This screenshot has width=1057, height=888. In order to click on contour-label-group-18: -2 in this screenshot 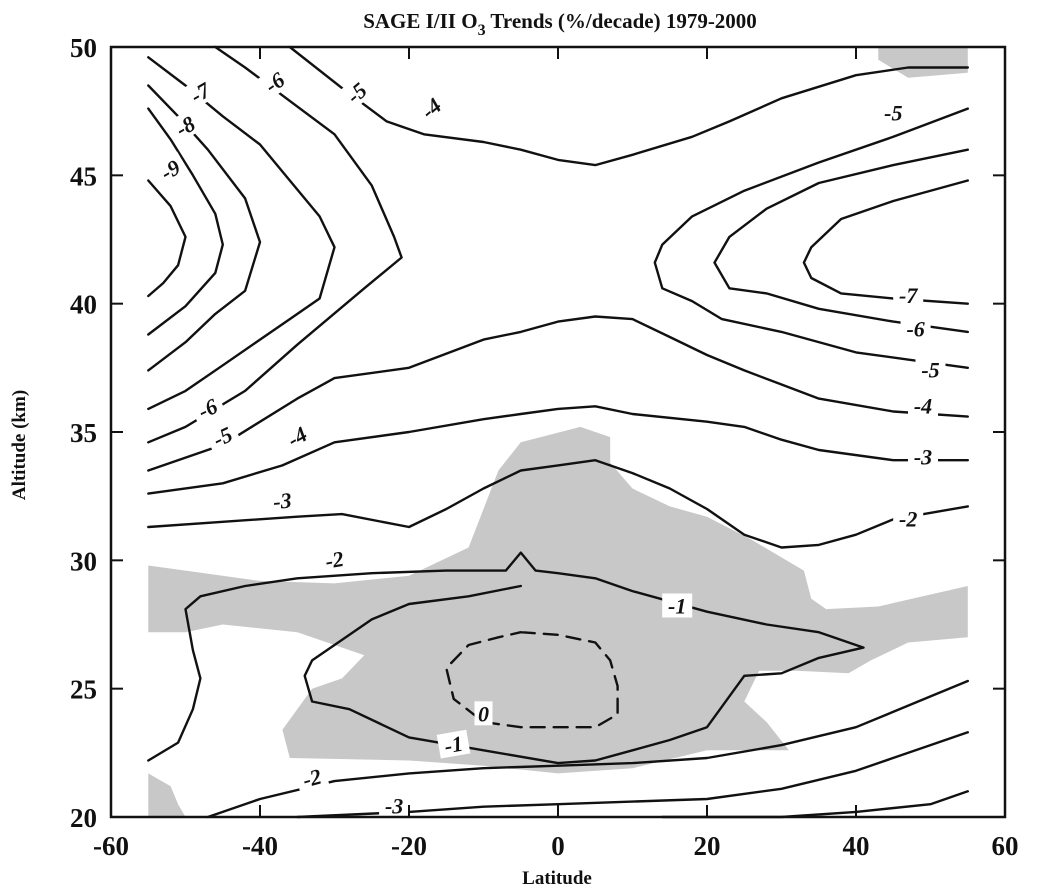, I will do `click(334, 559)`.